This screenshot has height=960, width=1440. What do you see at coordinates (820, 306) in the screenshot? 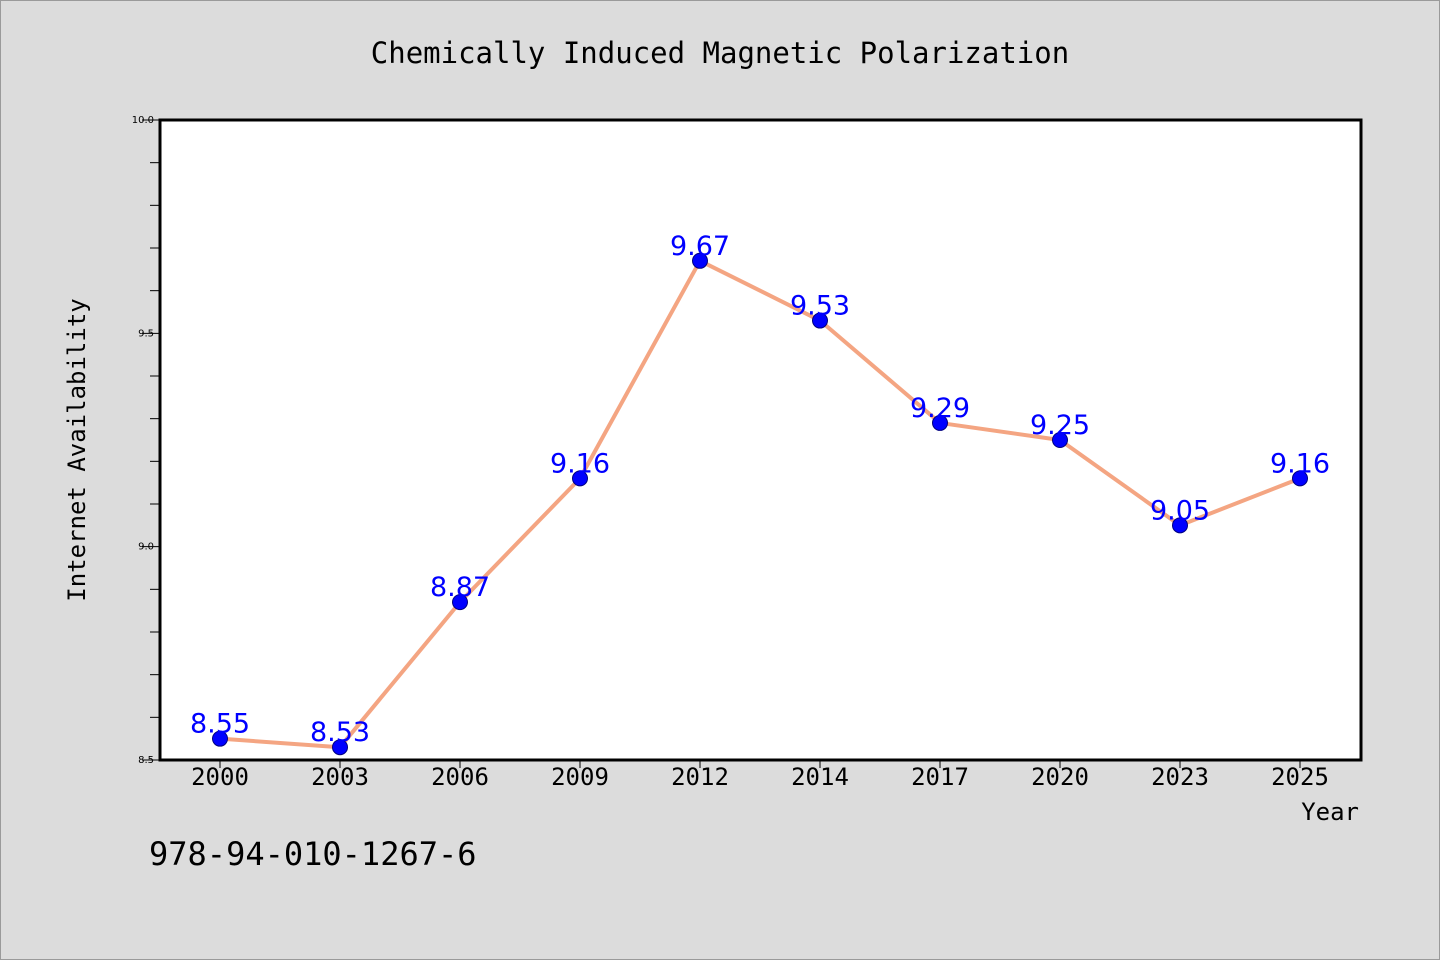
I see `data-label: 9.53` at bounding box center [820, 306].